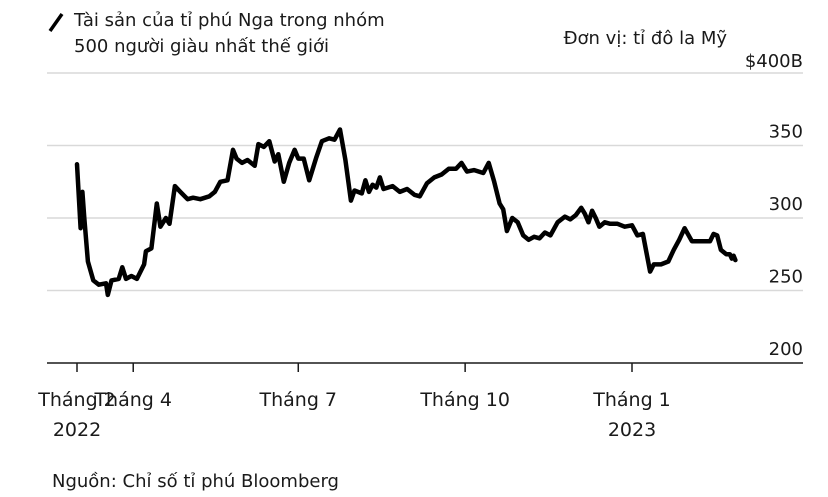  I want to click on x-tick-label-2: Tháng 7, so click(298, 400).